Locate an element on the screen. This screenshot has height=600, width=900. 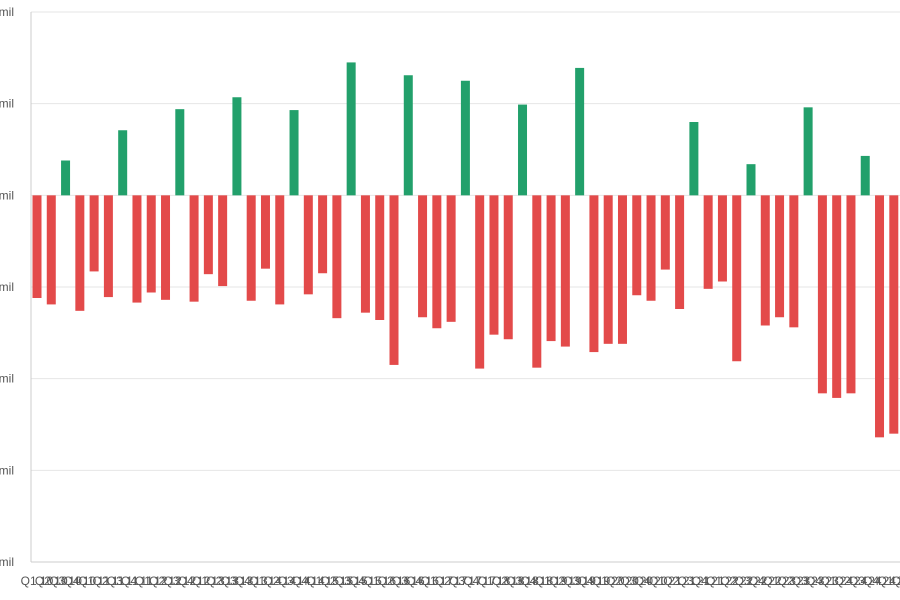
x-tick-label: Q4 14 is located at coordinates (308, 581).